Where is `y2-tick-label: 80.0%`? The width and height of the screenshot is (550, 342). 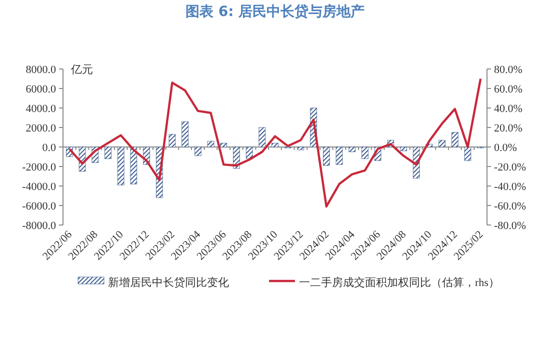
y2-tick-label: 80.0% is located at coordinates (508, 70).